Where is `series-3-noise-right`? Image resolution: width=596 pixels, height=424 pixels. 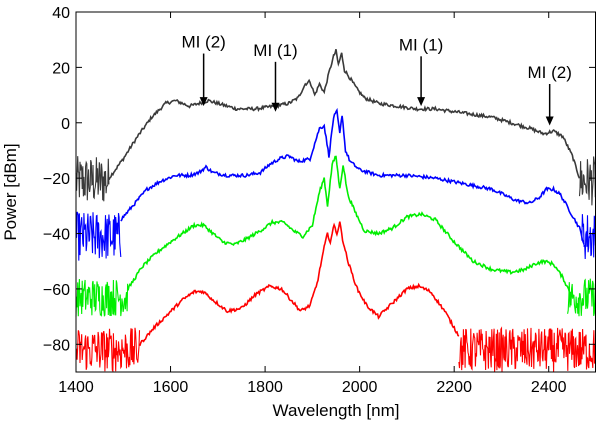
series-3-noise-right is located at coordinates (527, 349).